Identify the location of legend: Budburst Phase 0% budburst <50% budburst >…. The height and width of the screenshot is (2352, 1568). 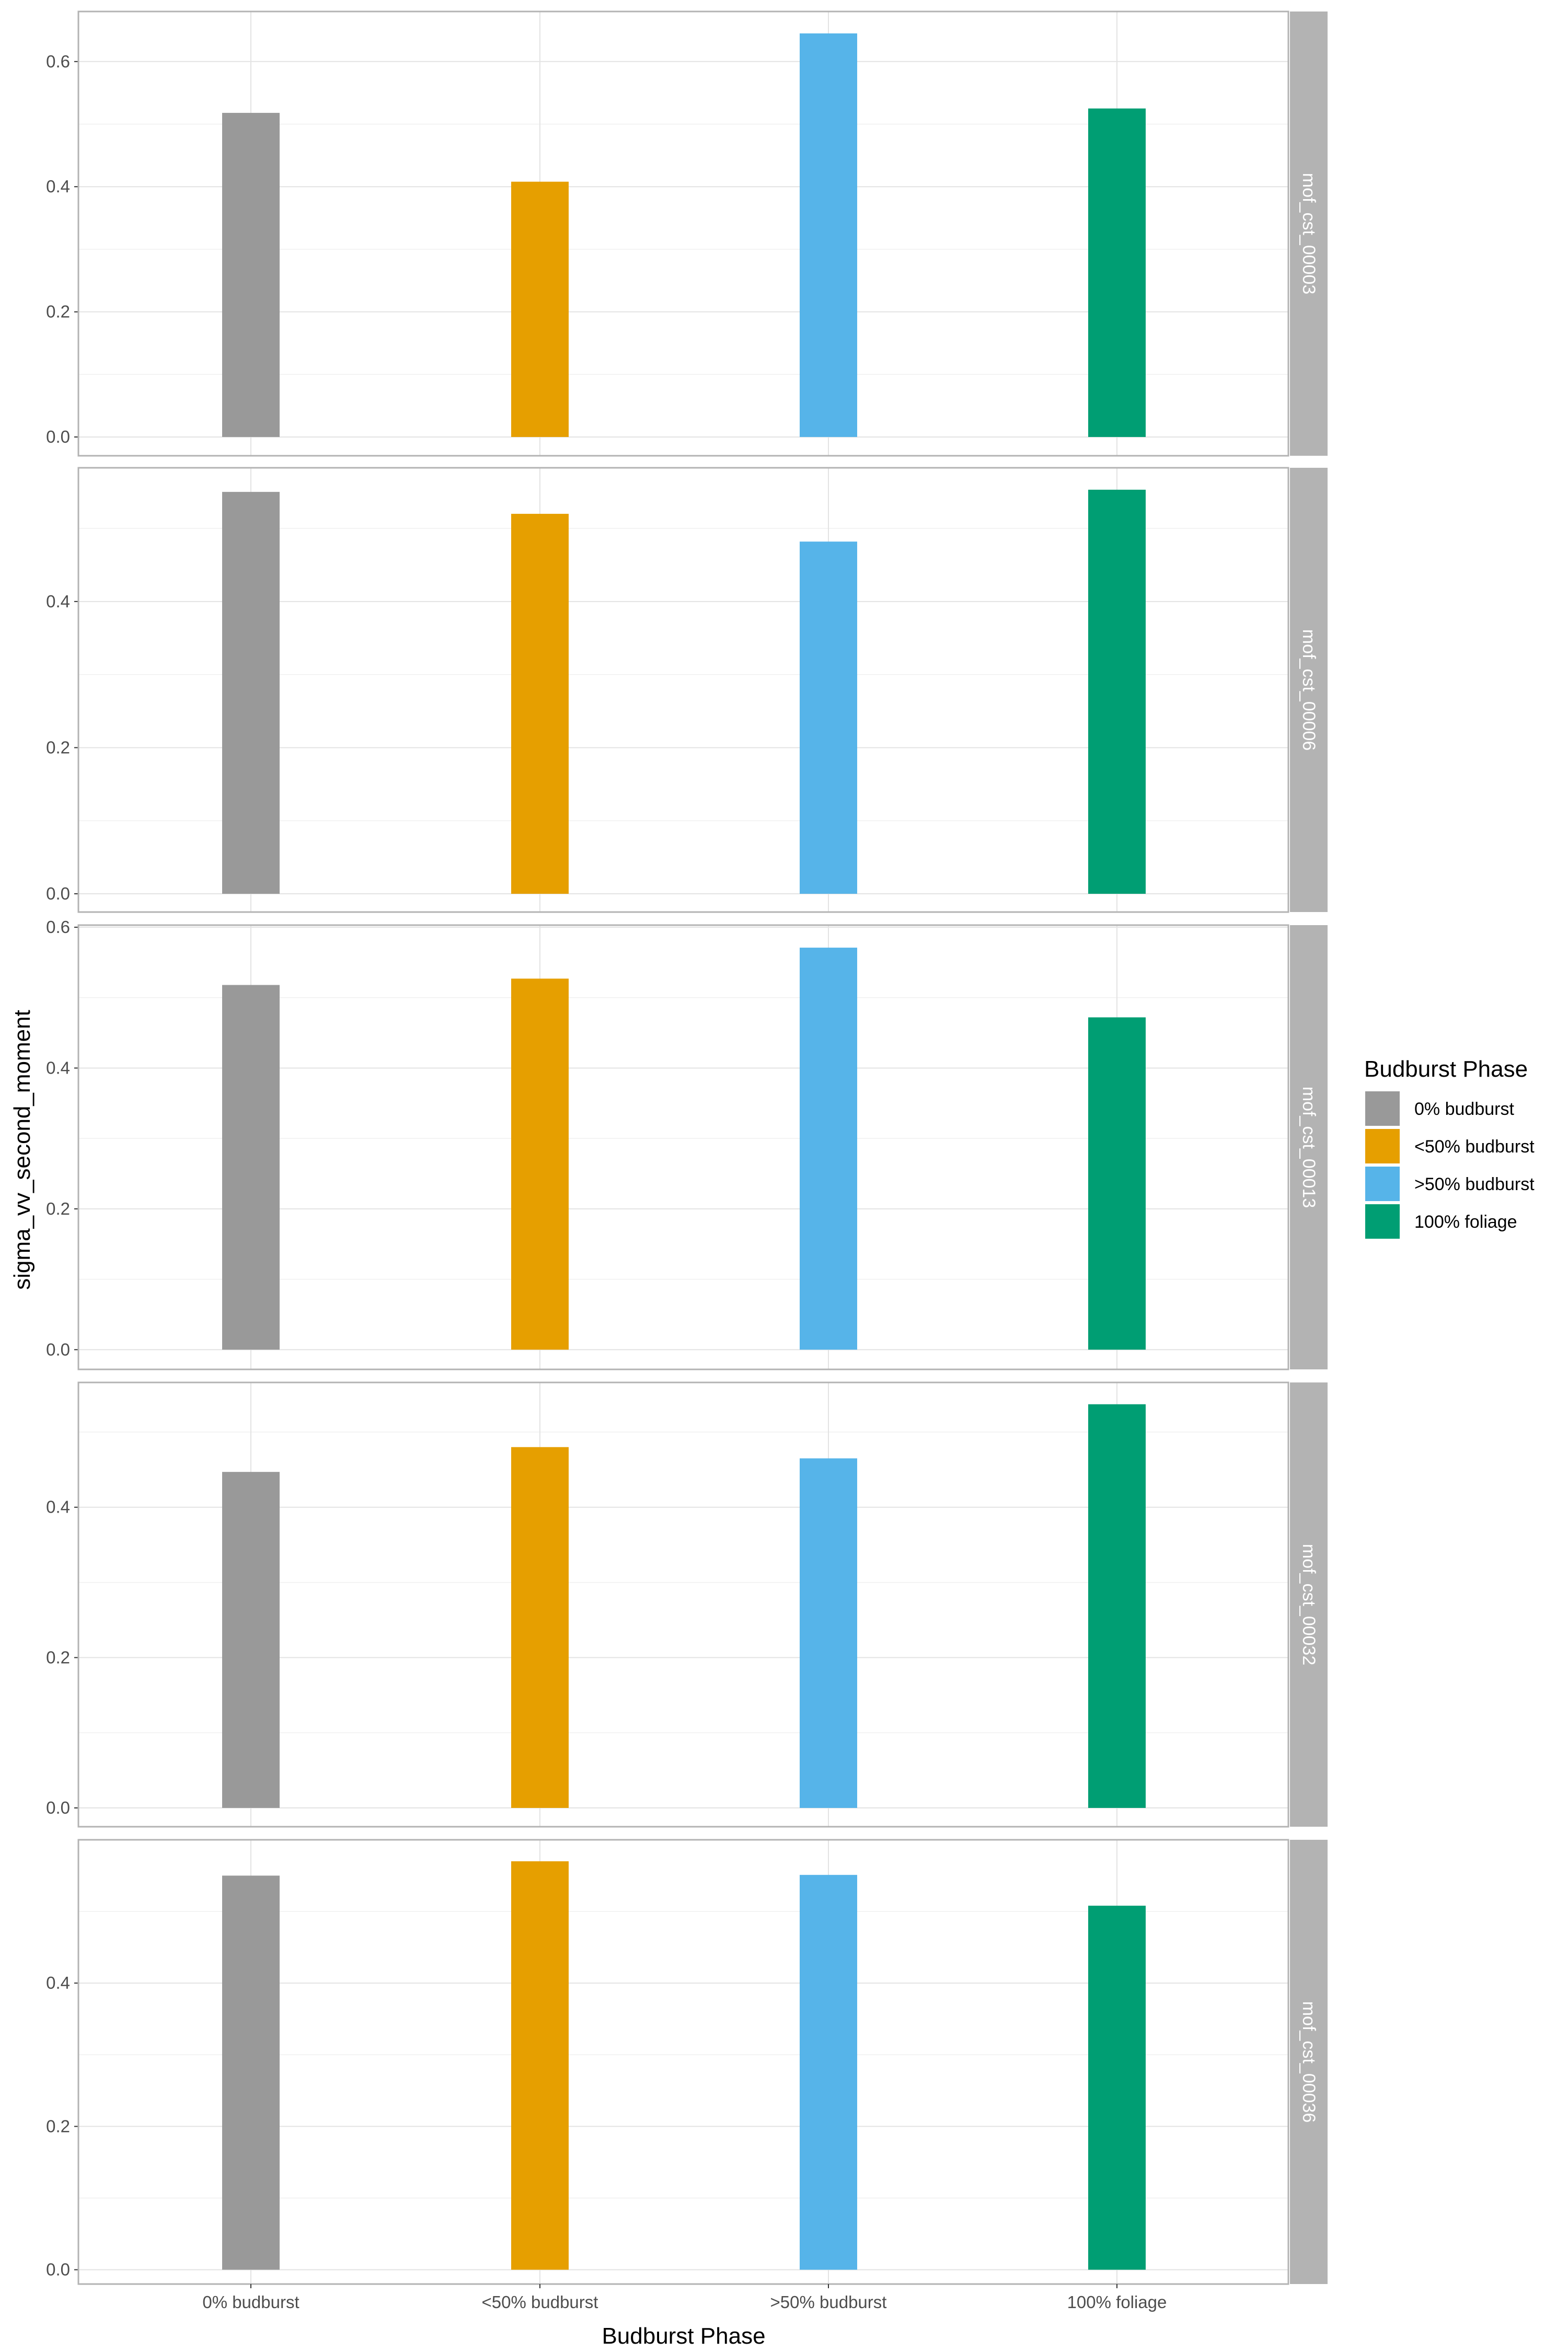
(1449, 1147).